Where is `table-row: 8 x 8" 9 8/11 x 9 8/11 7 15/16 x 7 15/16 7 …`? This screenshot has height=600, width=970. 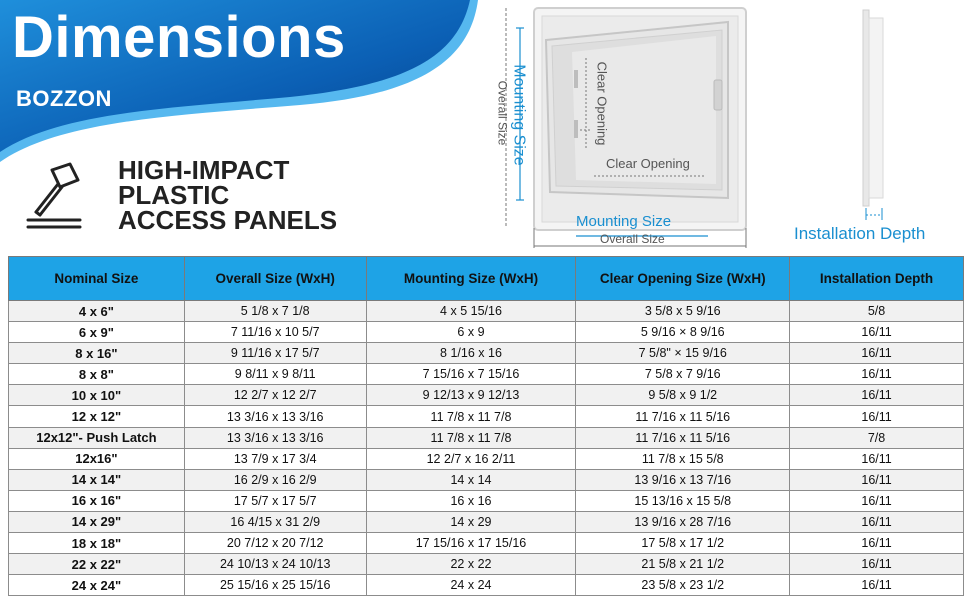
table-row: 8 x 8" 9 8/11 x 9 8/11 7 15/16 x 7 15/16 7 … is located at coordinates (486, 374).